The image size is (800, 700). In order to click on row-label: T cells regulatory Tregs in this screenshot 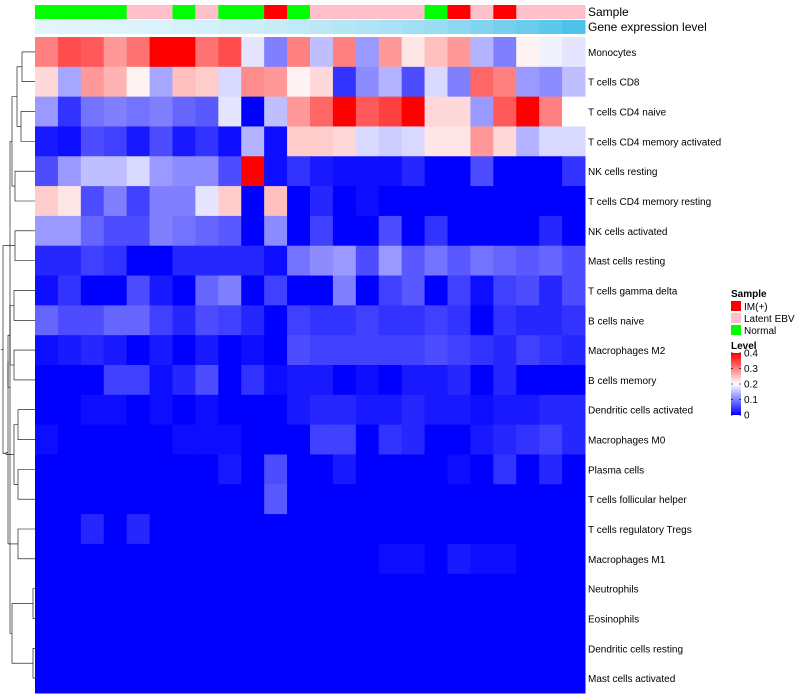, I will do `click(640, 530)`.